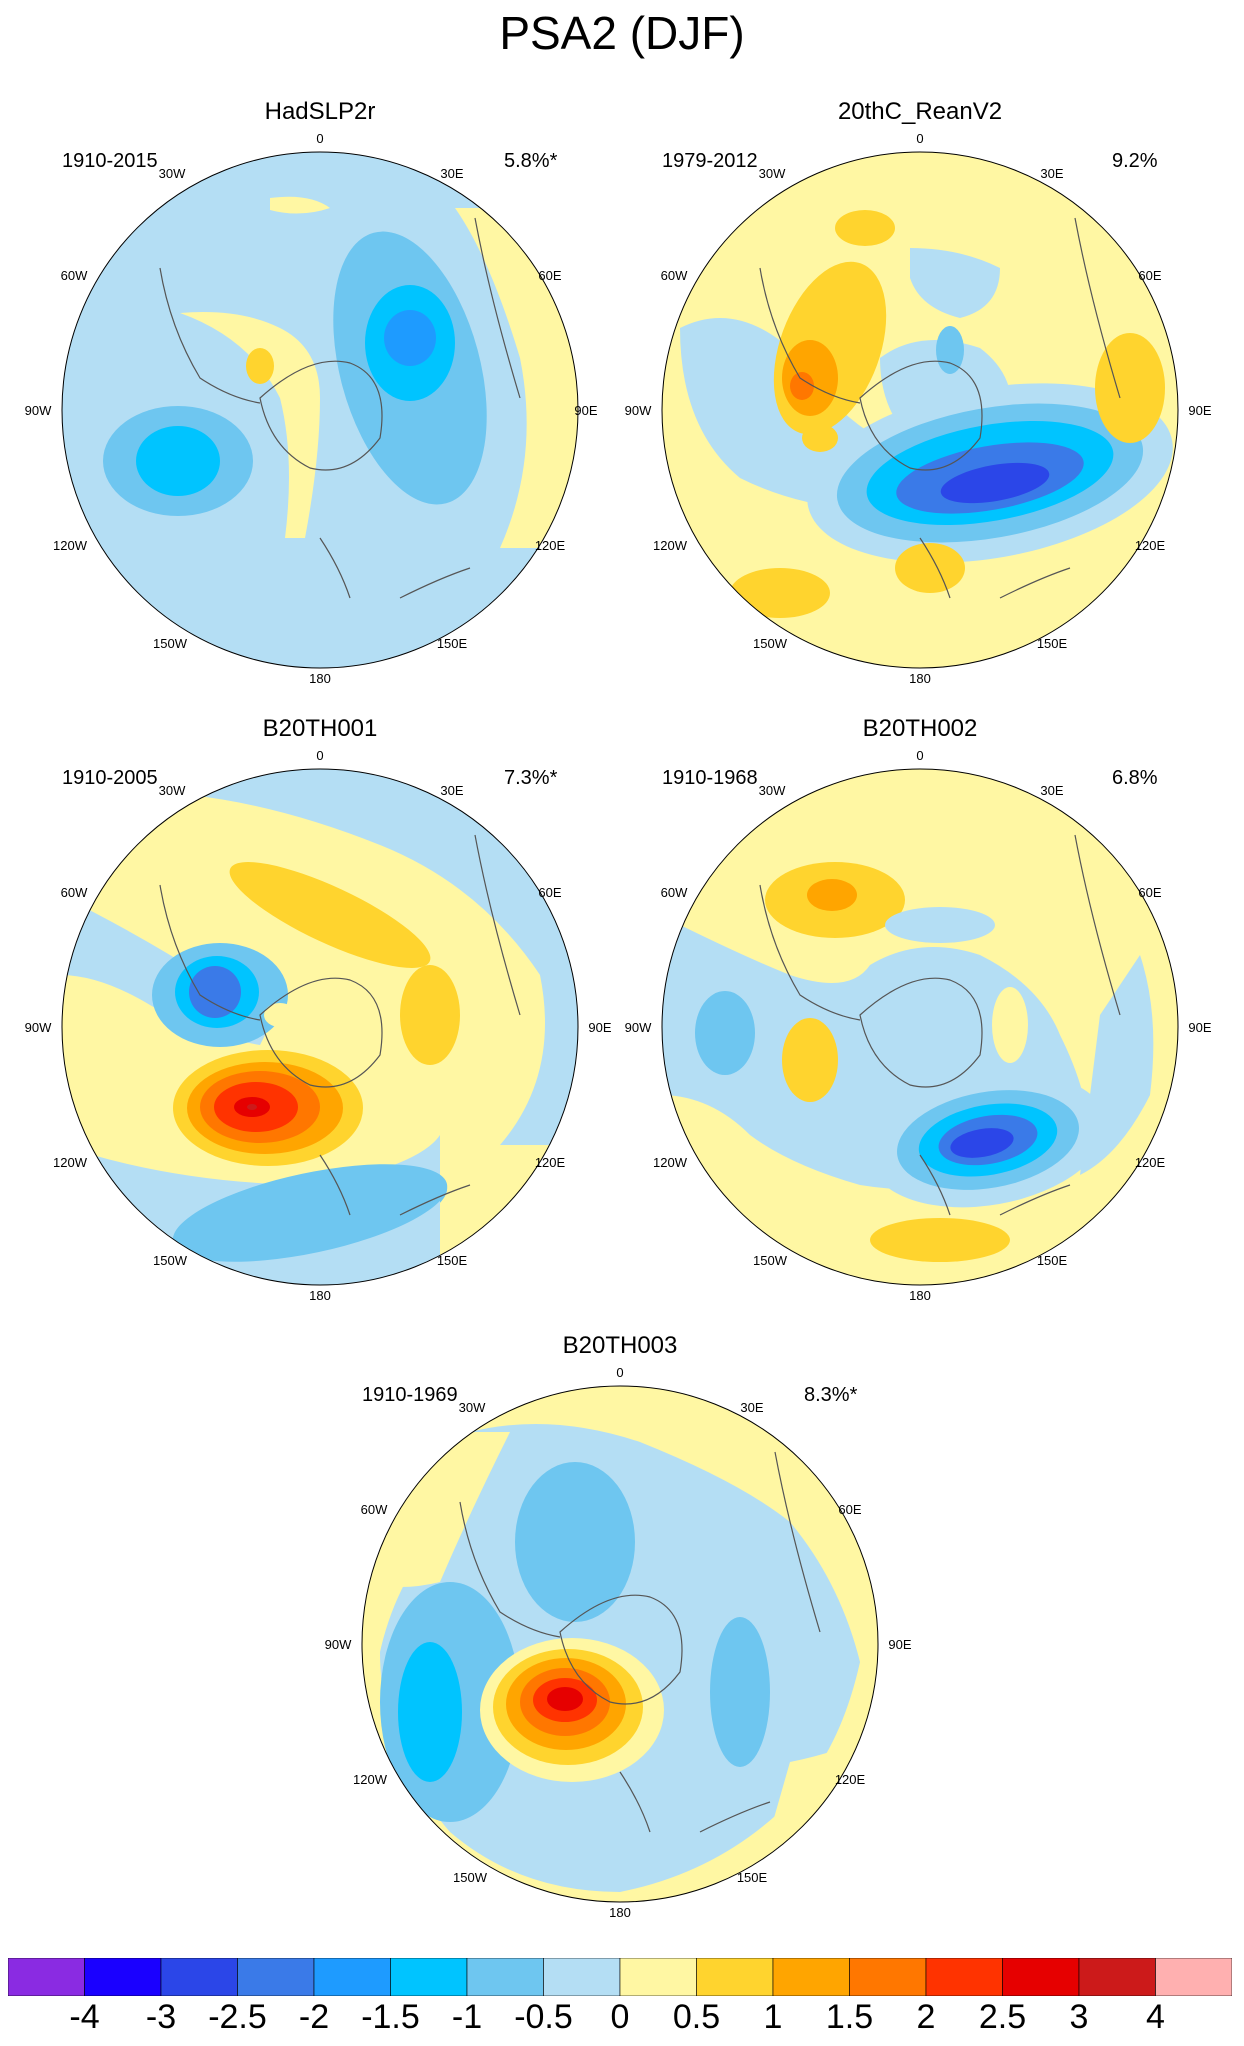 The width and height of the screenshot is (1244, 2046). Describe the element at coordinates (320, 728) in the screenshot. I see `panel-title: B20TH001` at that location.